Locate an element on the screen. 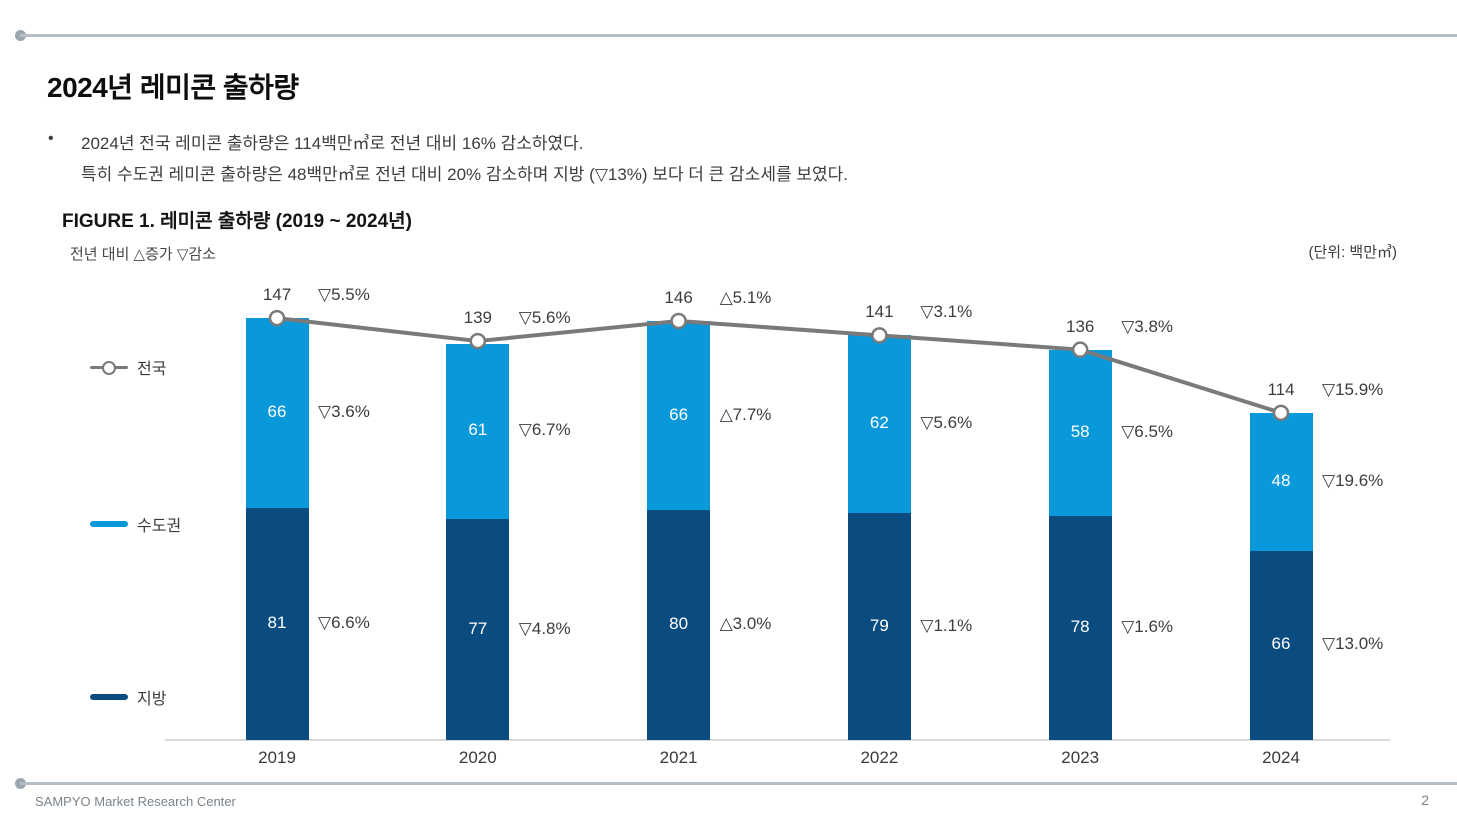 Image resolution: width=1457 pixels, height=815 pixels. national-pct-2023: ▽3.8% is located at coordinates (1147, 326).